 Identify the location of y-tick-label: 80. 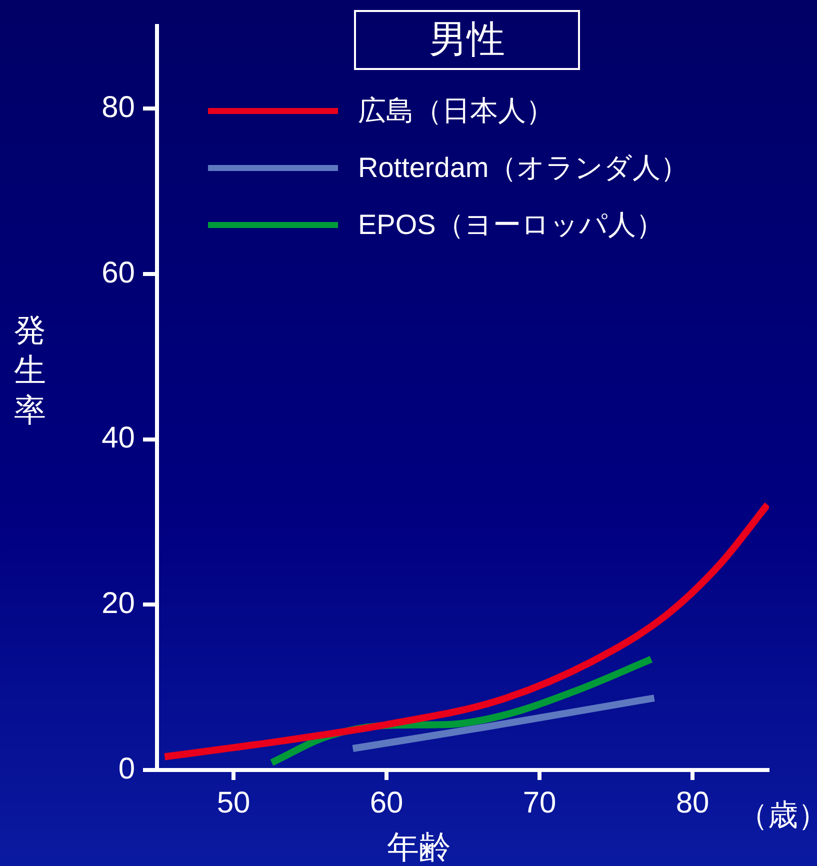
(118, 107).